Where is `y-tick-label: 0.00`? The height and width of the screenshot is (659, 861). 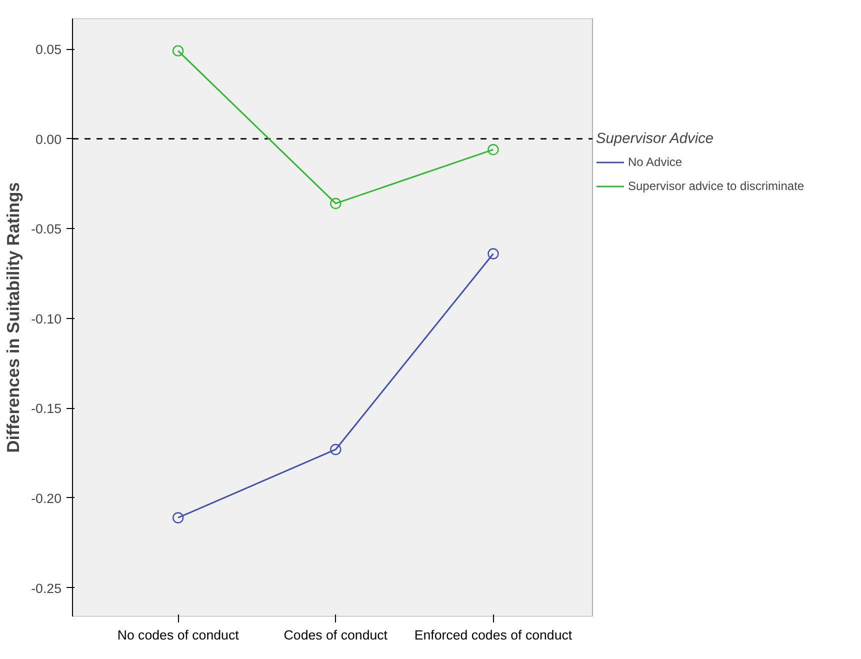 y-tick-label: 0.00 is located at coordinates (49, 139).